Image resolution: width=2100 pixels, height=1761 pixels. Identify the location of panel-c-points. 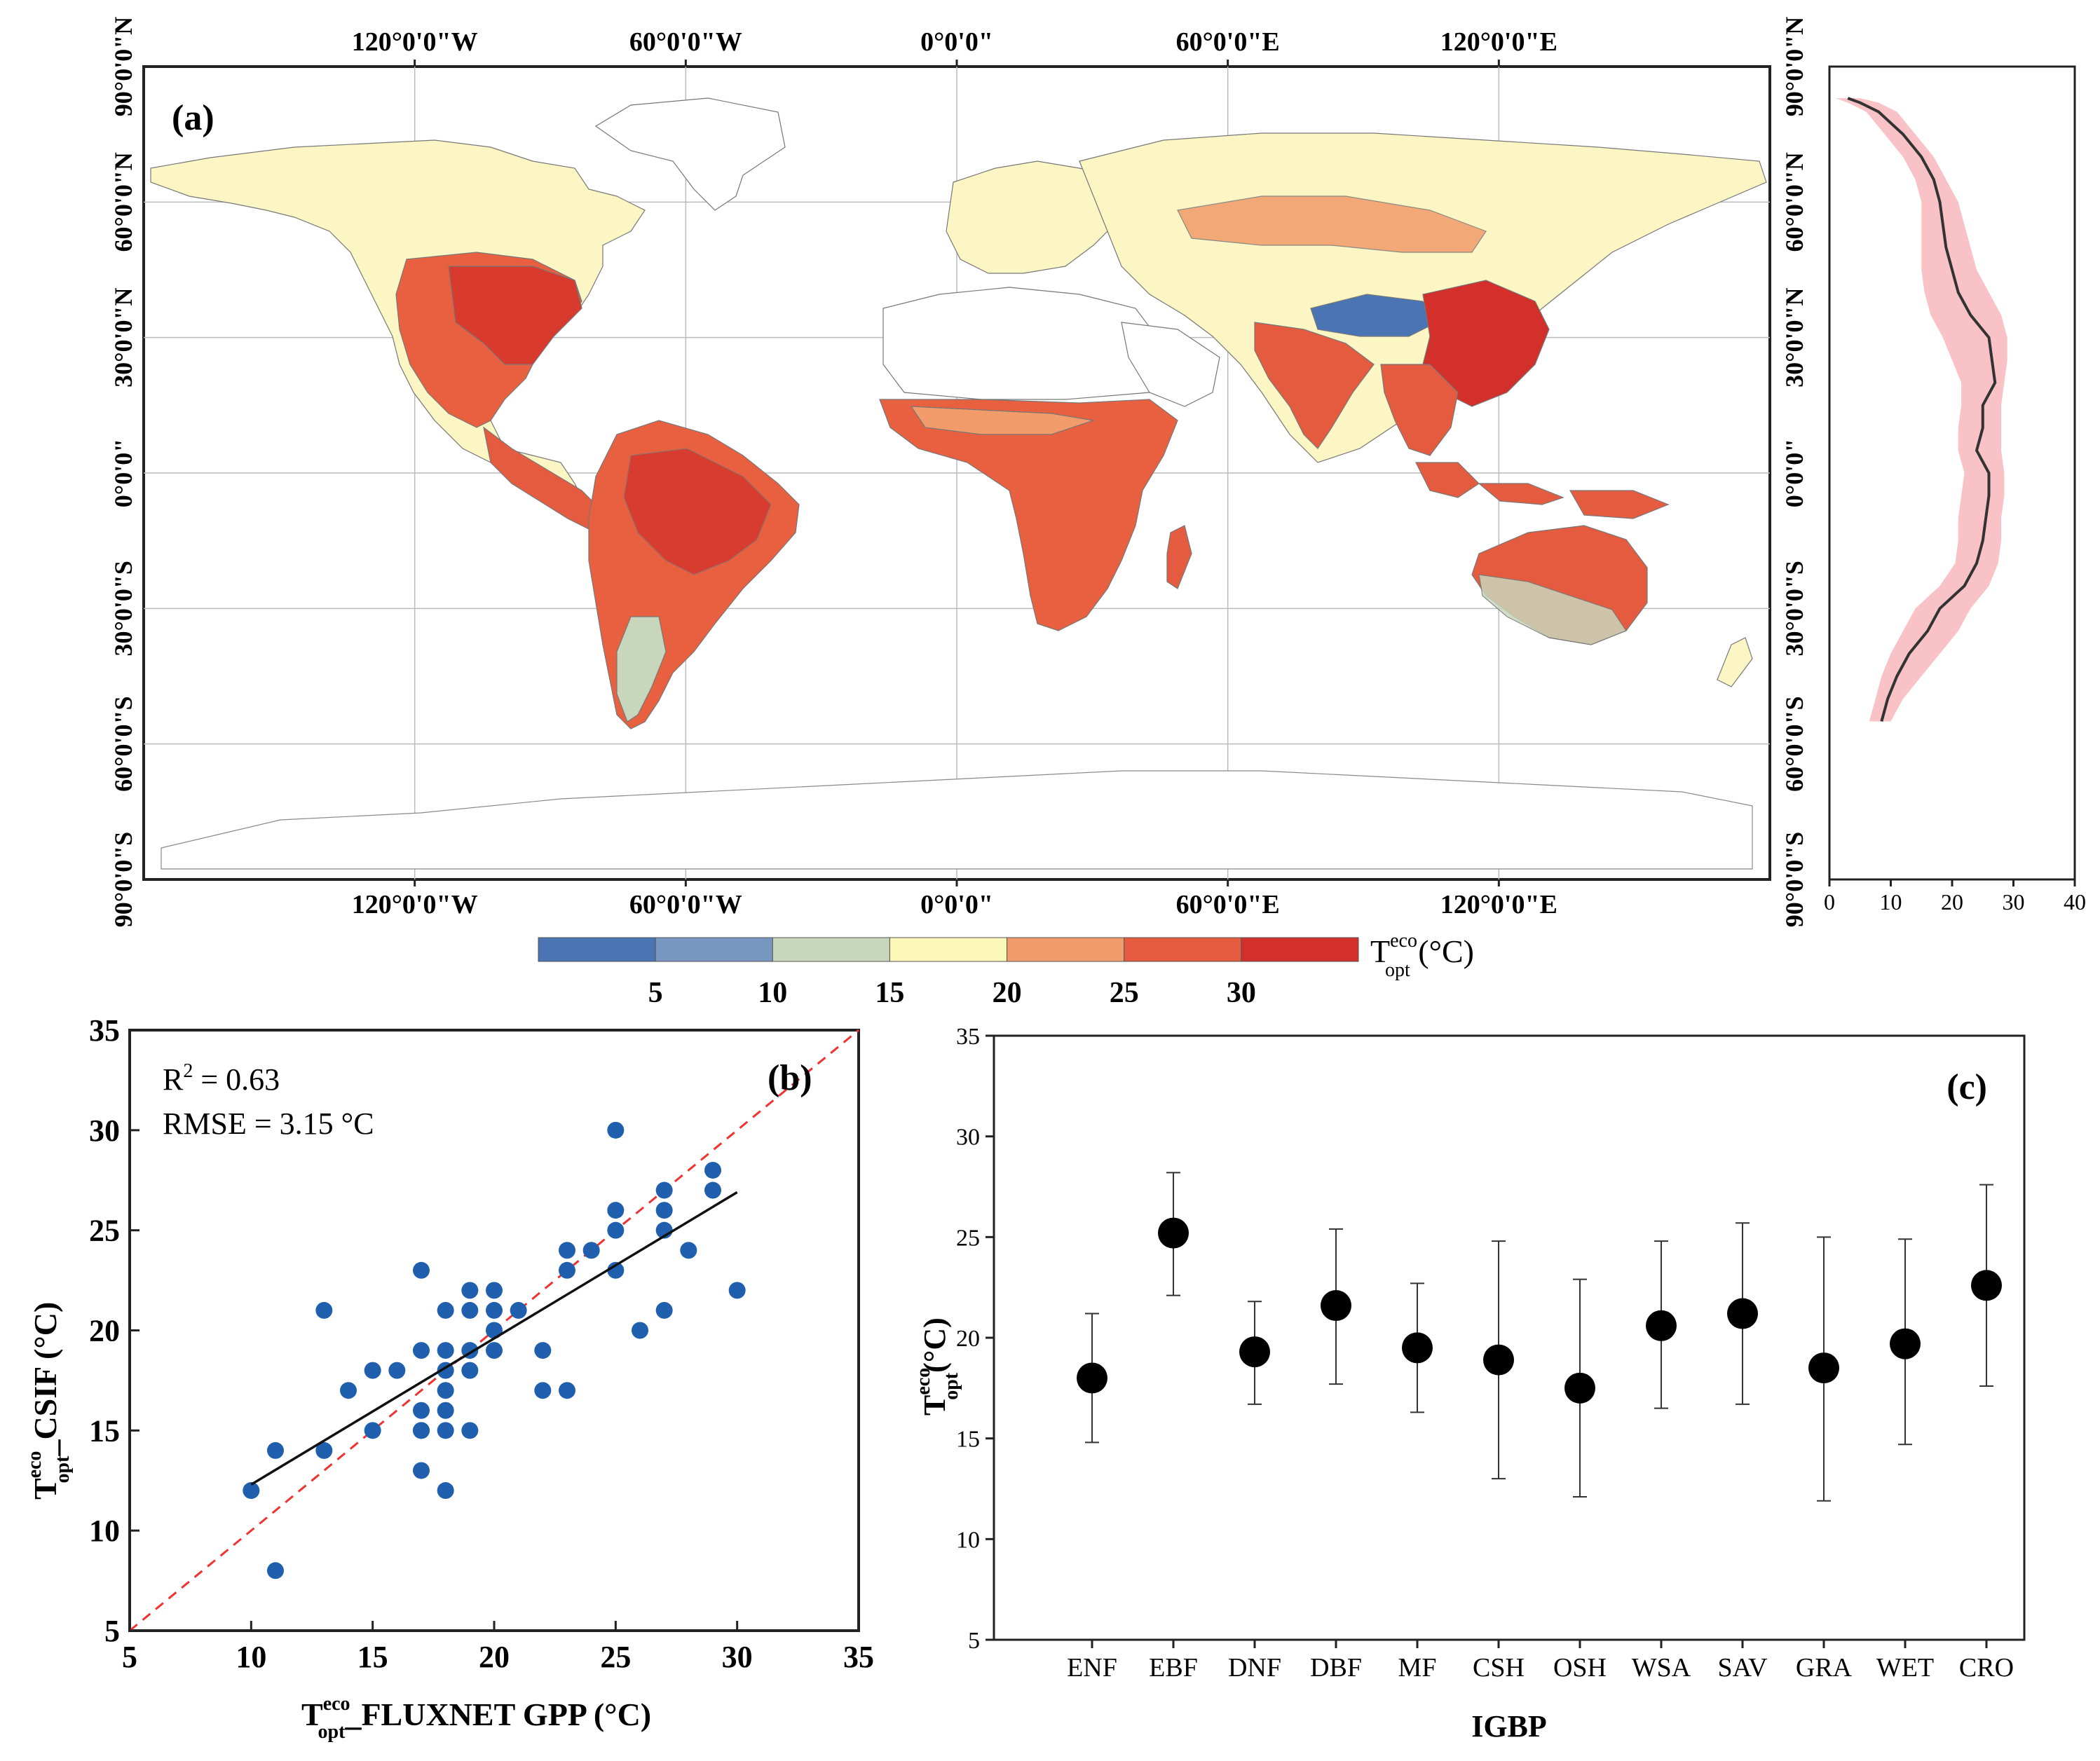
(1539, 1311).